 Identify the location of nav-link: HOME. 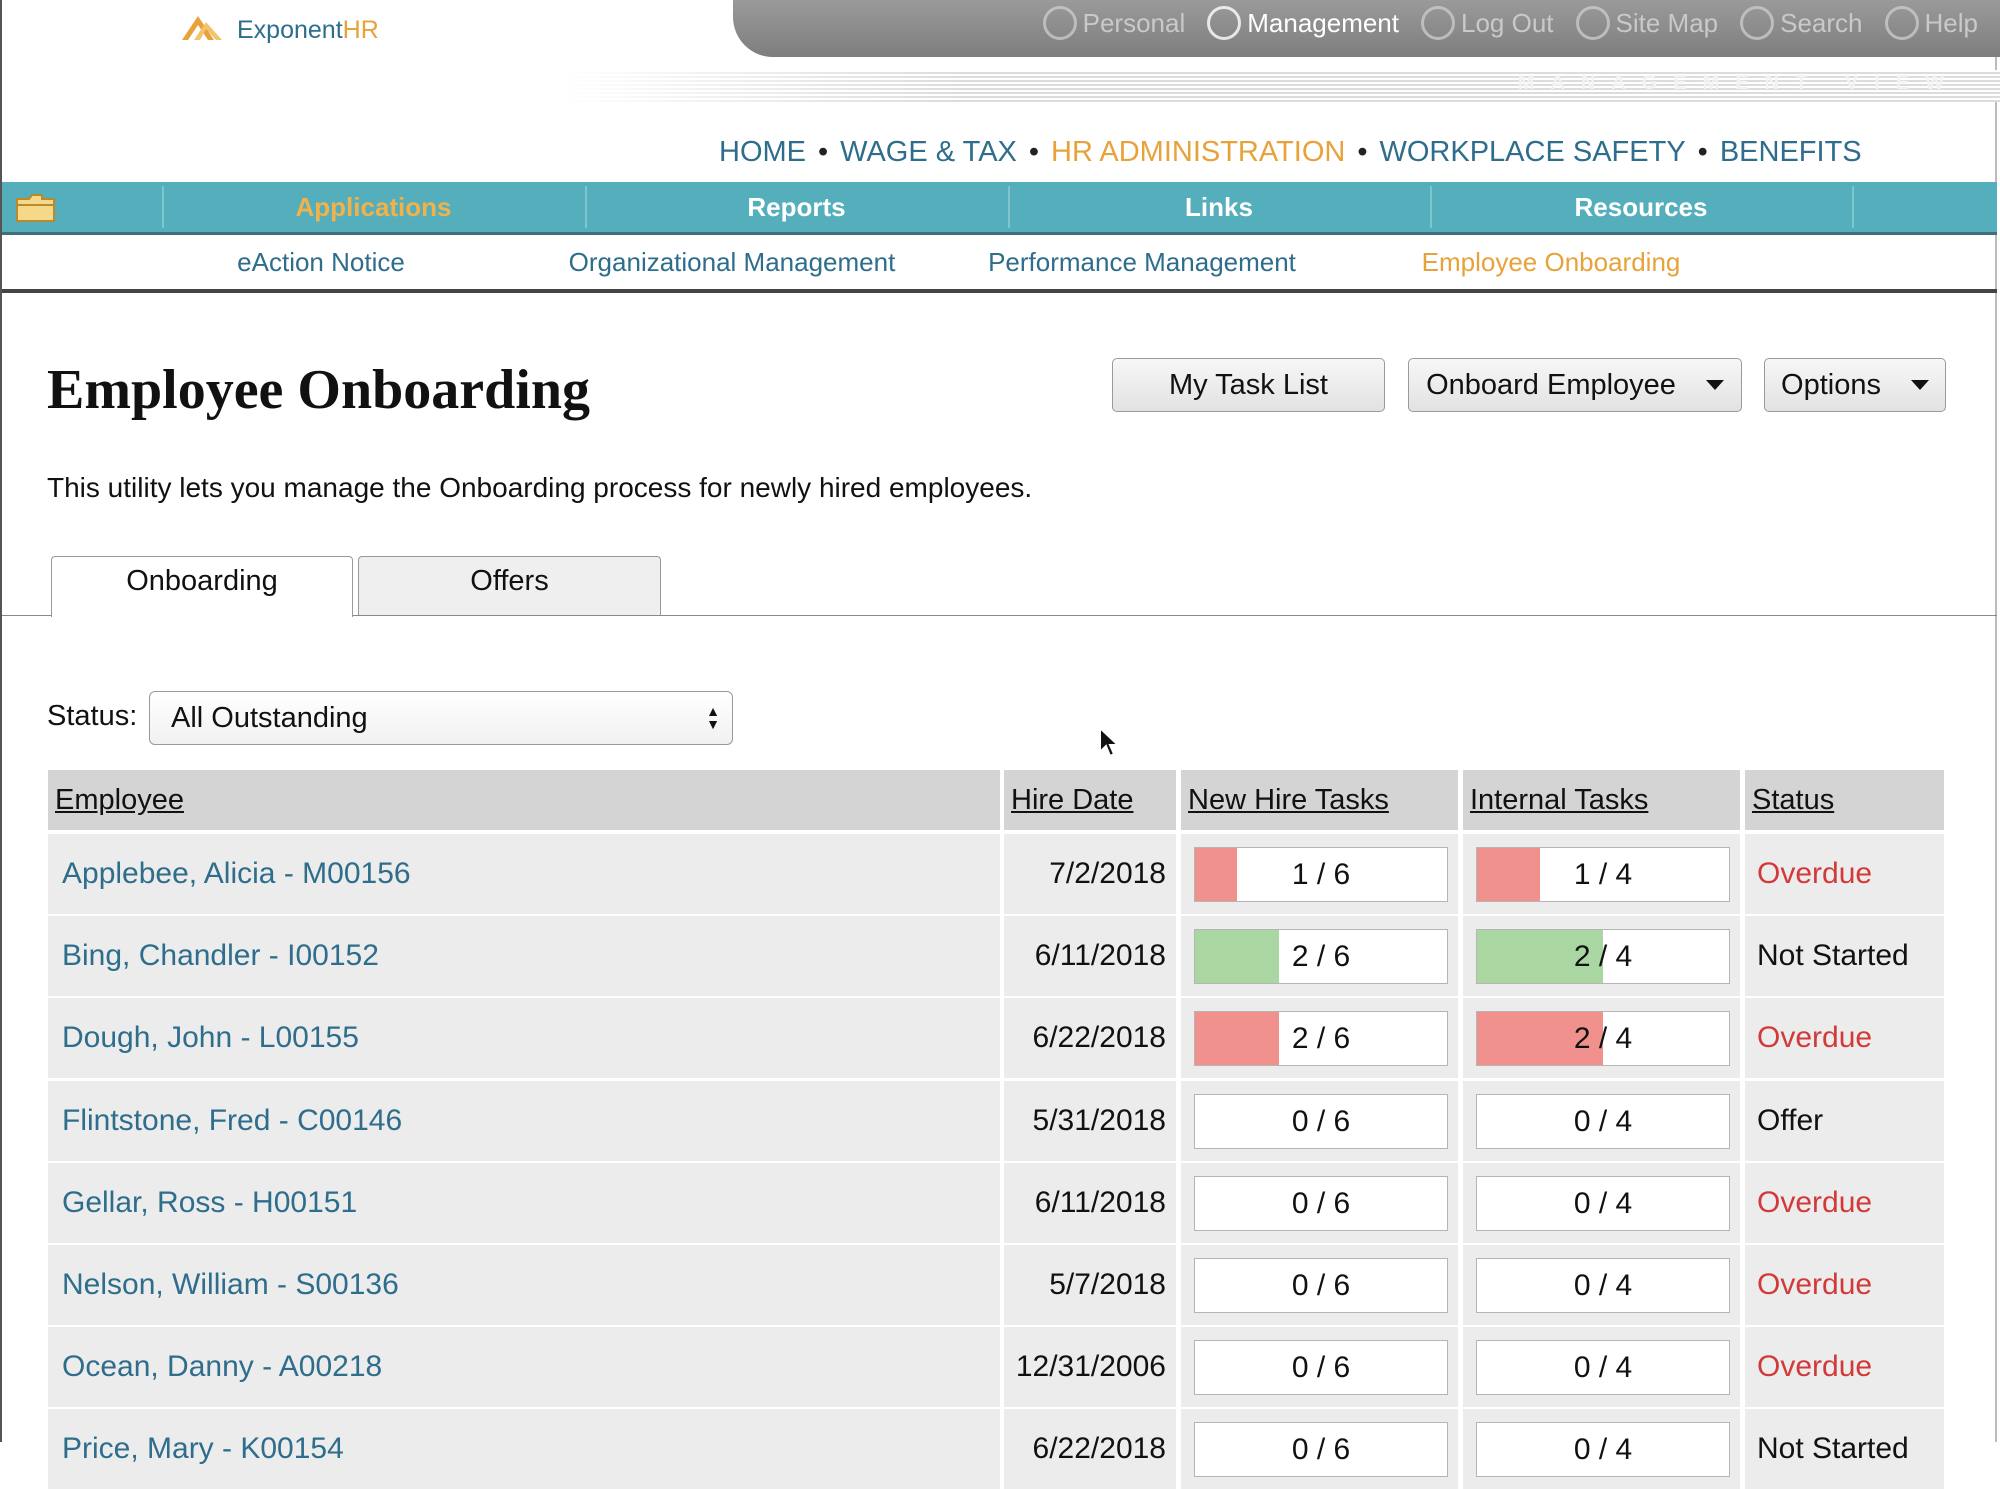
(762, 152).